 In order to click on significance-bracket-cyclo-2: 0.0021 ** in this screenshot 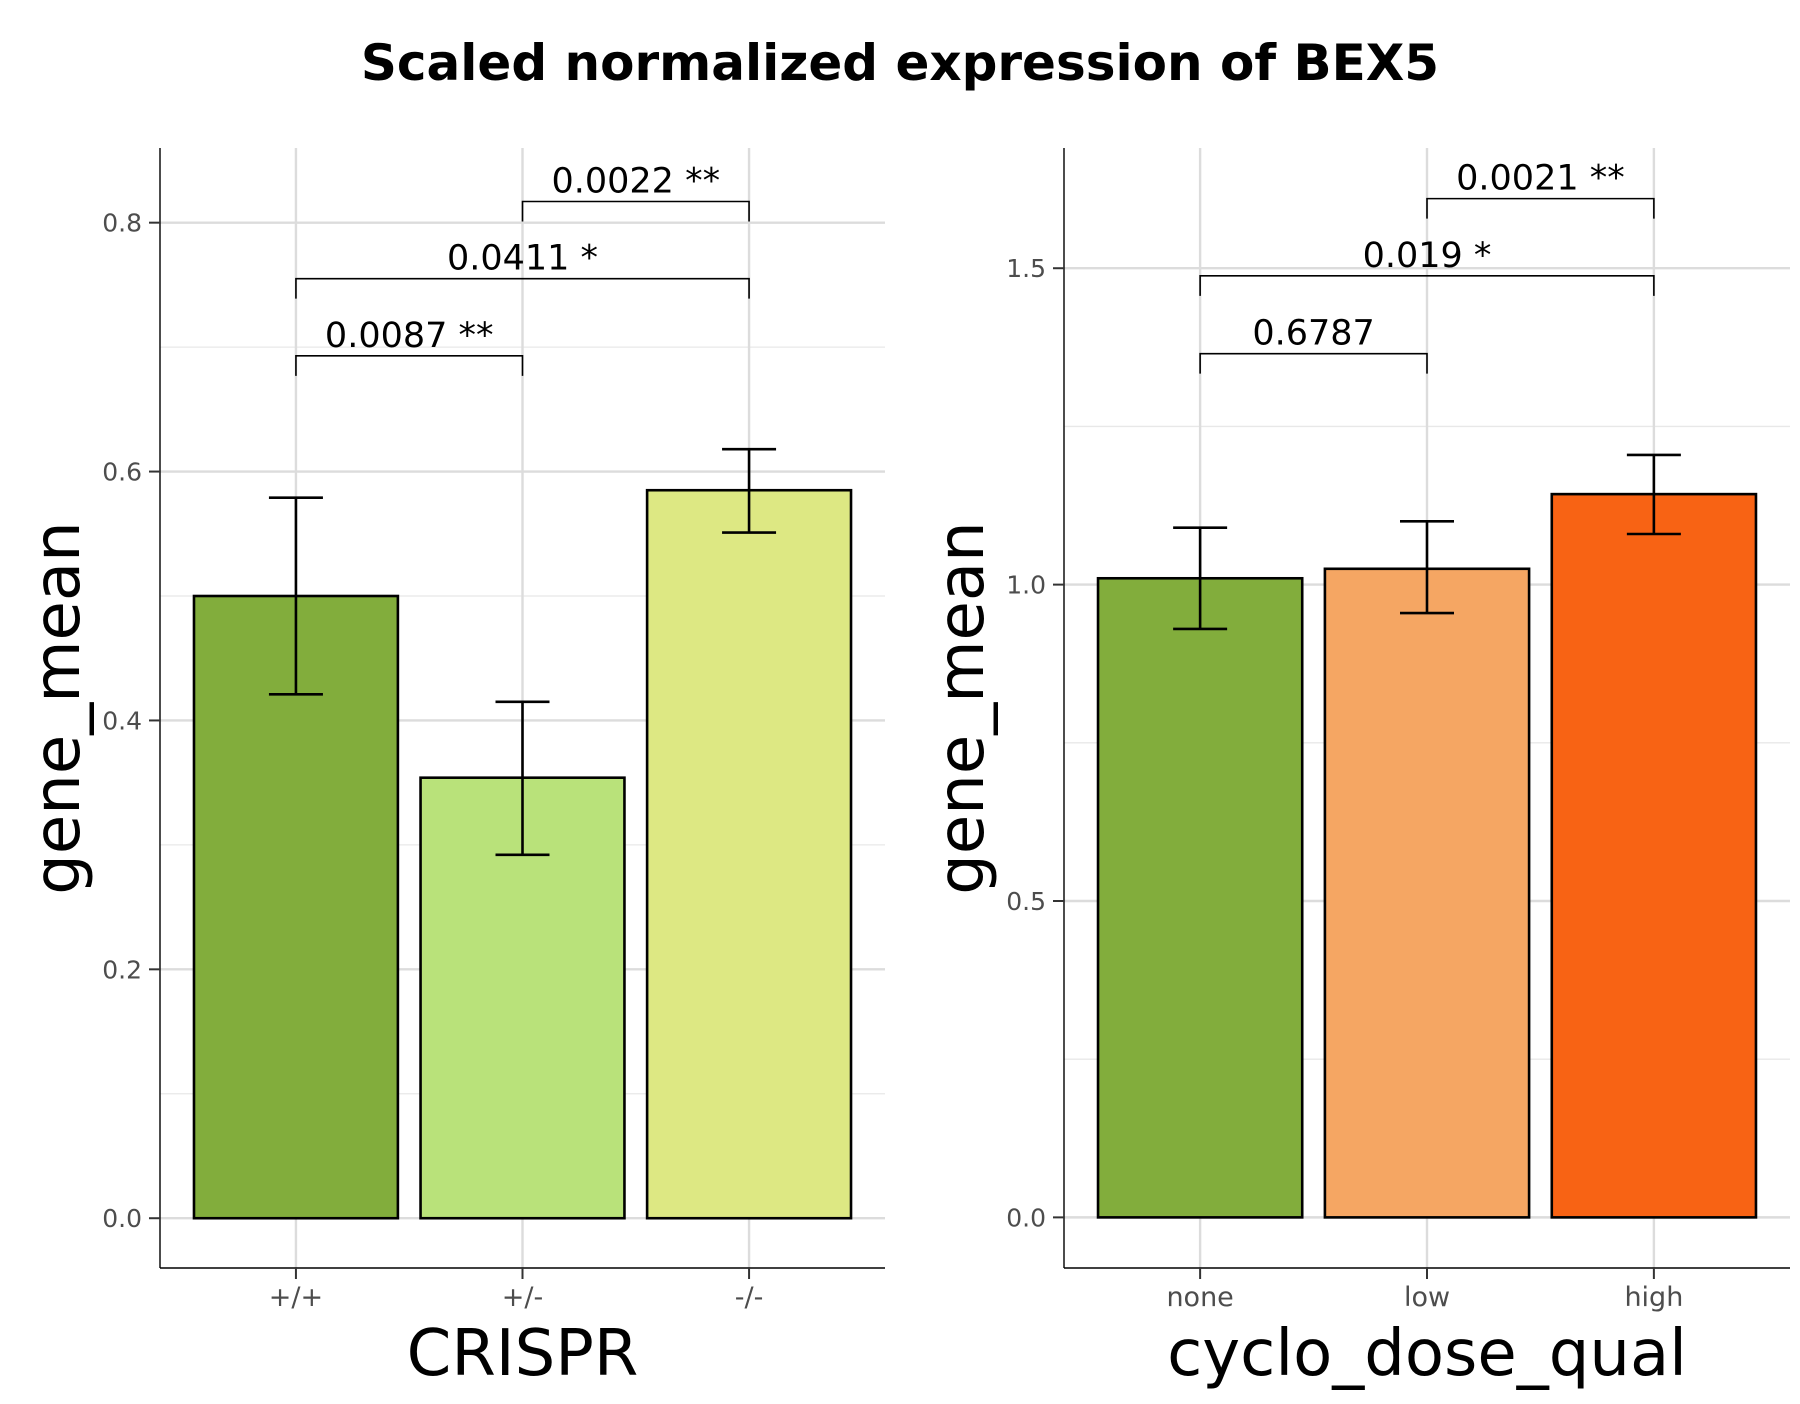, I will do `click(1540, 189)`.